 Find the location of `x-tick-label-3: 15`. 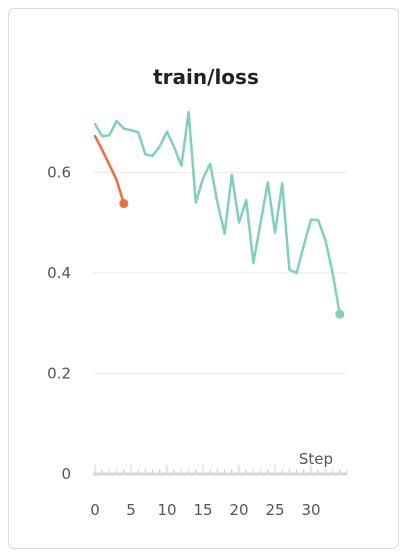

x-tick-label-3: 15 is located at coordinates (202, 510).